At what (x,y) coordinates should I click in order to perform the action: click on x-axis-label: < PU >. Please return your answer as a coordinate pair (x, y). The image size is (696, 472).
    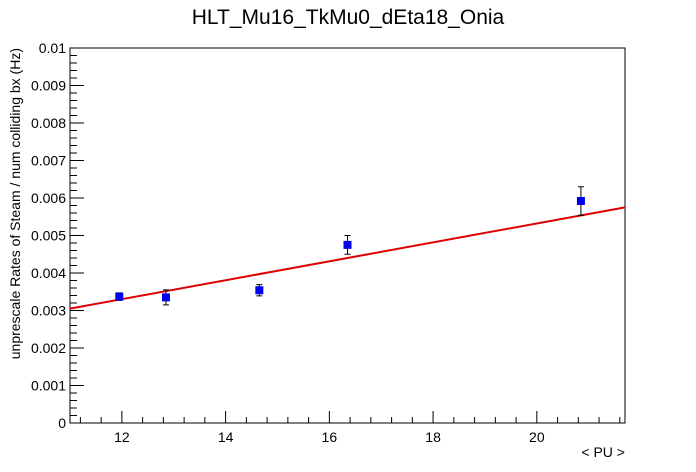
    Looking at the image, I should click on (603, 452).